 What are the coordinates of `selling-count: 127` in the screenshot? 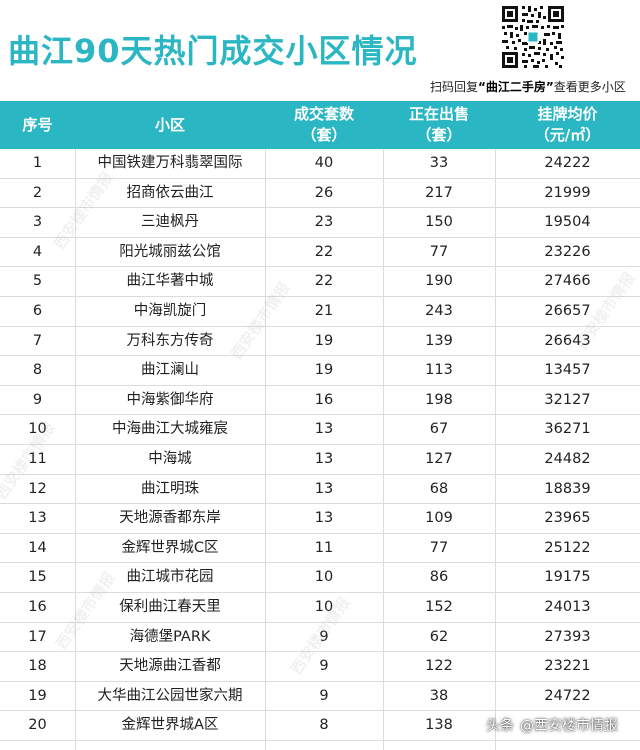 It's located at (439, 459).